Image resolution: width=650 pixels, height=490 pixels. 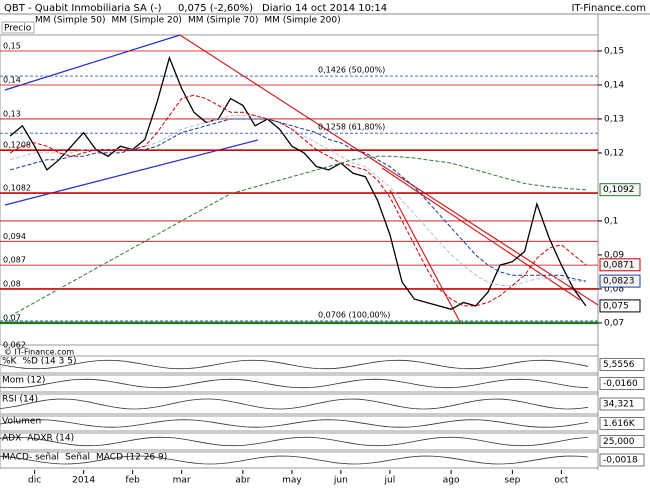 What do you see at coordinates (49, 362) in the screenshot?
I see `indicator-label: %D (14 3 5)` at bounding box center [49, 362].